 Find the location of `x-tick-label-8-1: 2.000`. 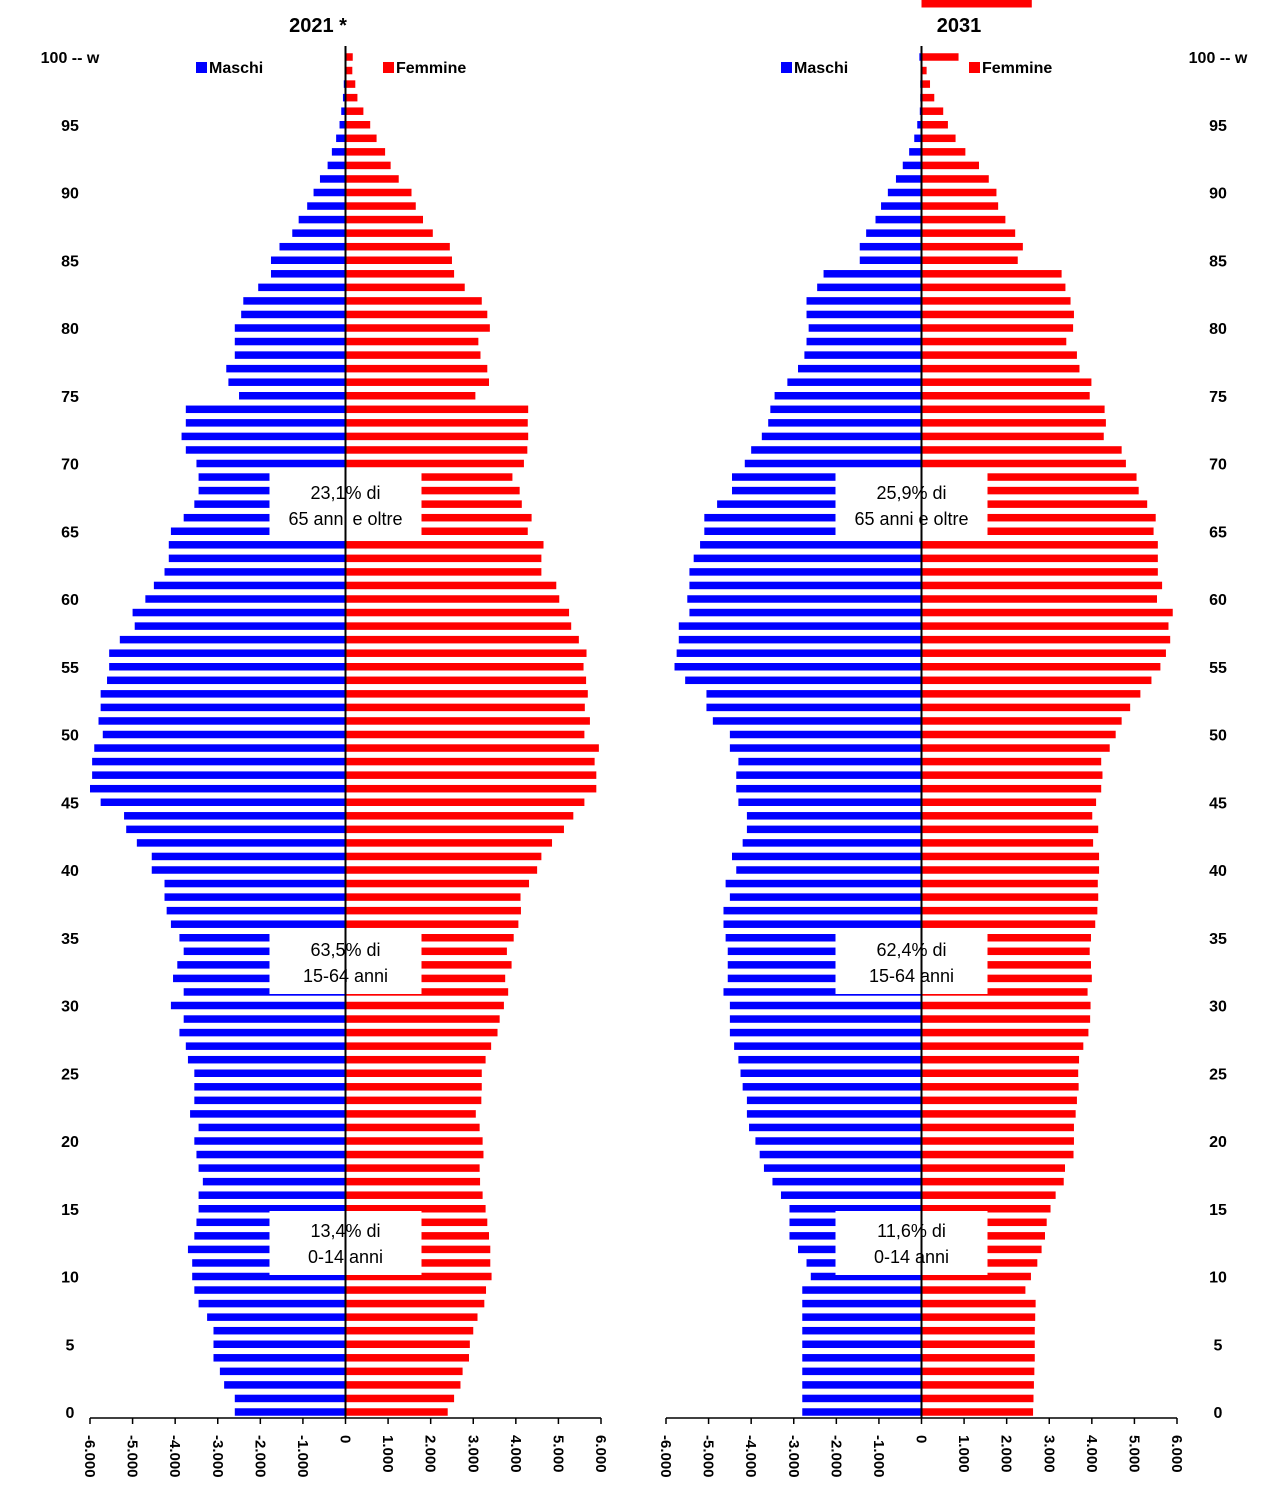

x-tick-label-8-1: 2.000 is located at coordinates (1006, 1454).